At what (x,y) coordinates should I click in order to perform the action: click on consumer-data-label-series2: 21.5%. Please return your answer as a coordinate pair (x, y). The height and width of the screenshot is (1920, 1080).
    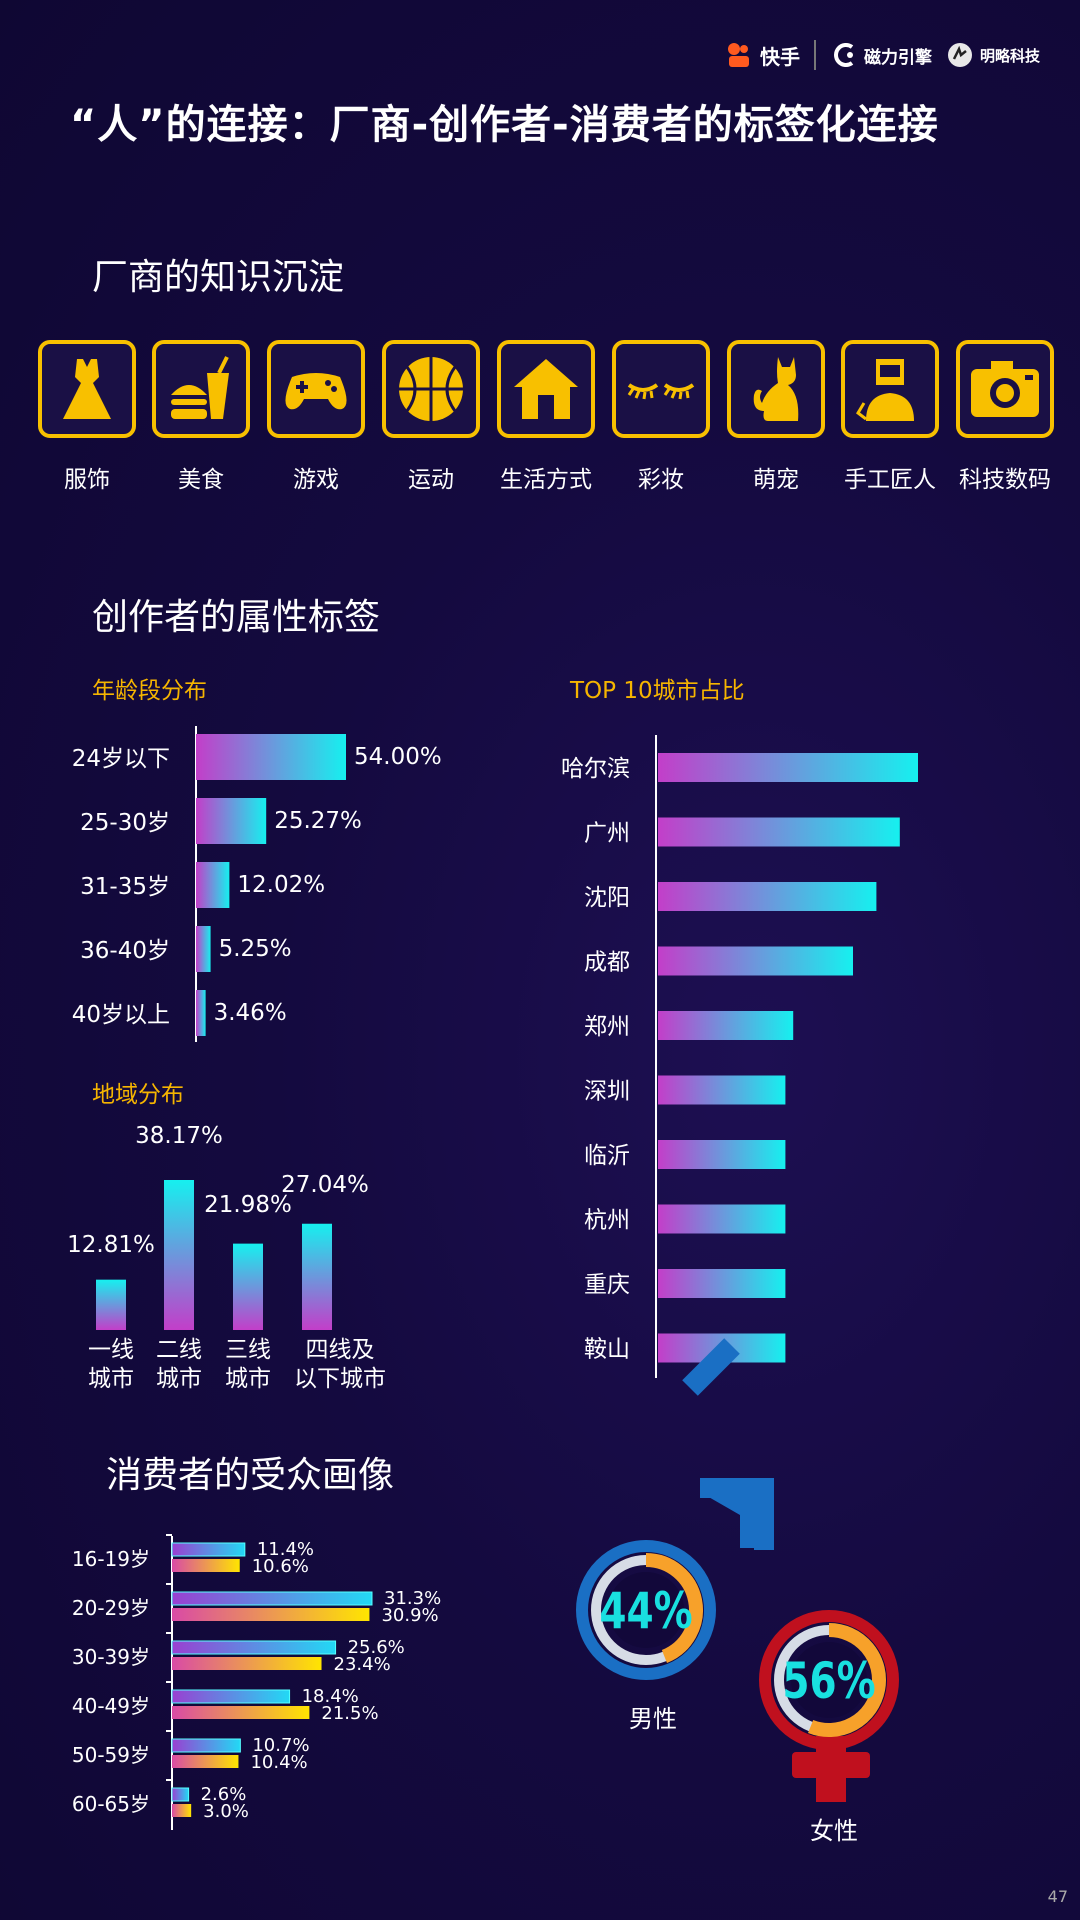
    Looking at the image, I should click on (349, 1713).